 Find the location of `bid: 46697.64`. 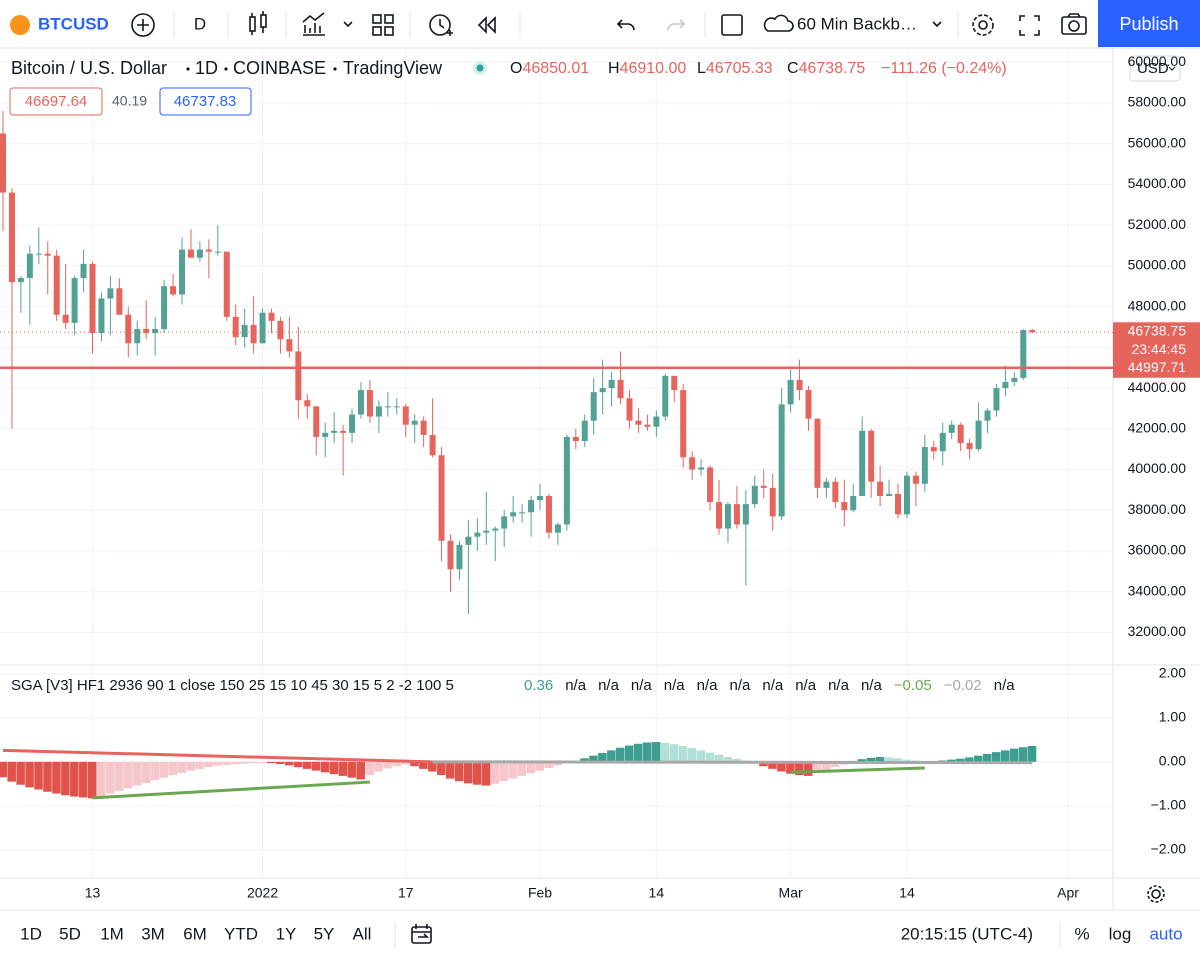

bid: 46697.64 is located at coordinates (56, 101).